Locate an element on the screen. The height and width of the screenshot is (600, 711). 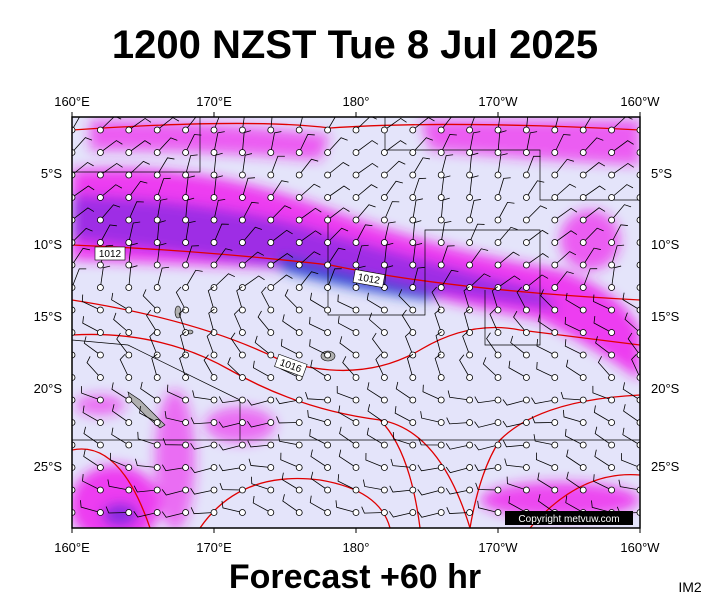
isobar-label: 1012 is located at coordinates (110, 254).